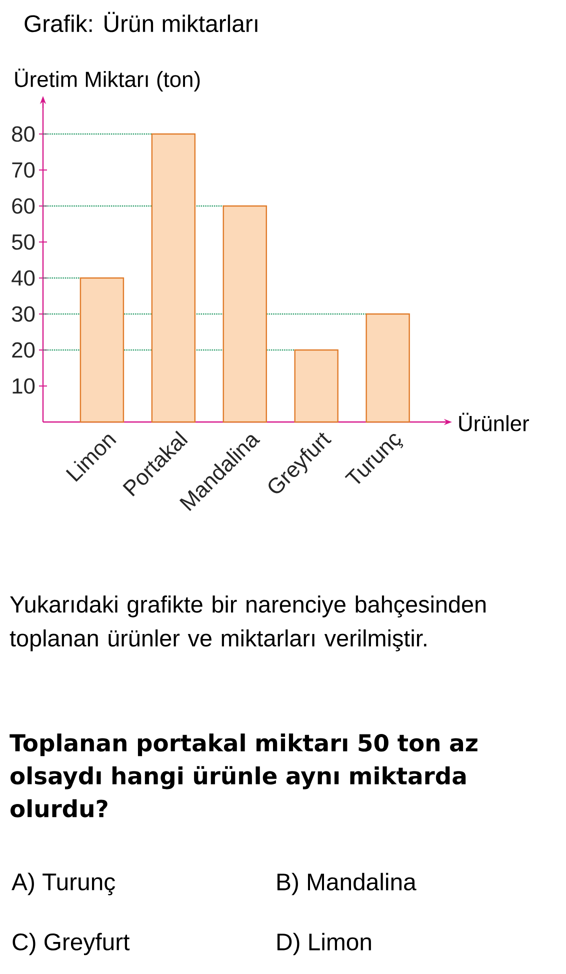 The height and width of the screenshot is (974, 566). What do you see at coordinates (23, 206) in the screenshot?
I see `y-tick-label: 60` at bounding box center [23, 206].